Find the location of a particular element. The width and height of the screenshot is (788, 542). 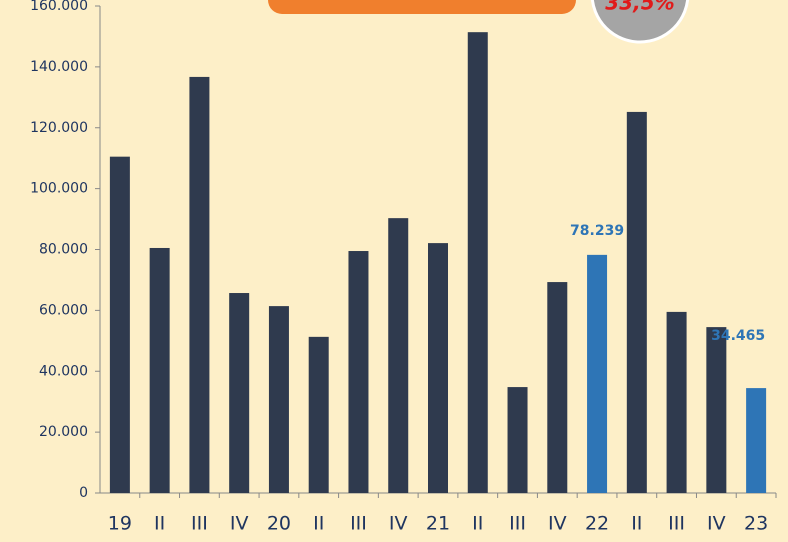

y-tick-label: 140.000 is located at coordinates (59, 67).